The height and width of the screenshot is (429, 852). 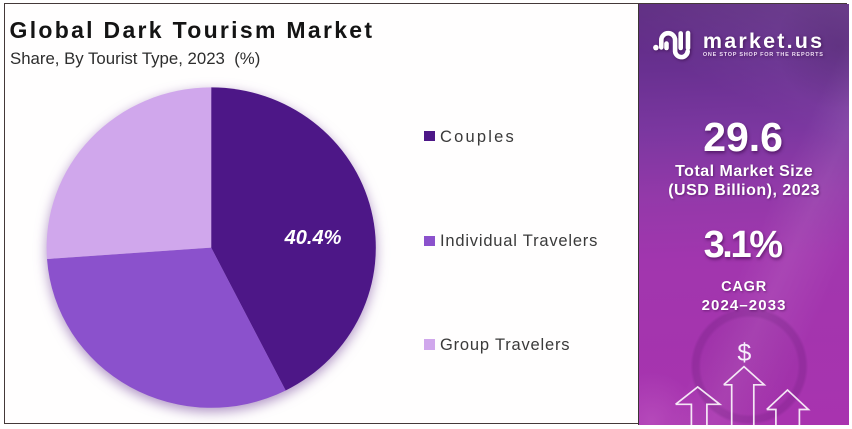 I want to click on svg-text: 40.4%, so click(x=313, y=238).